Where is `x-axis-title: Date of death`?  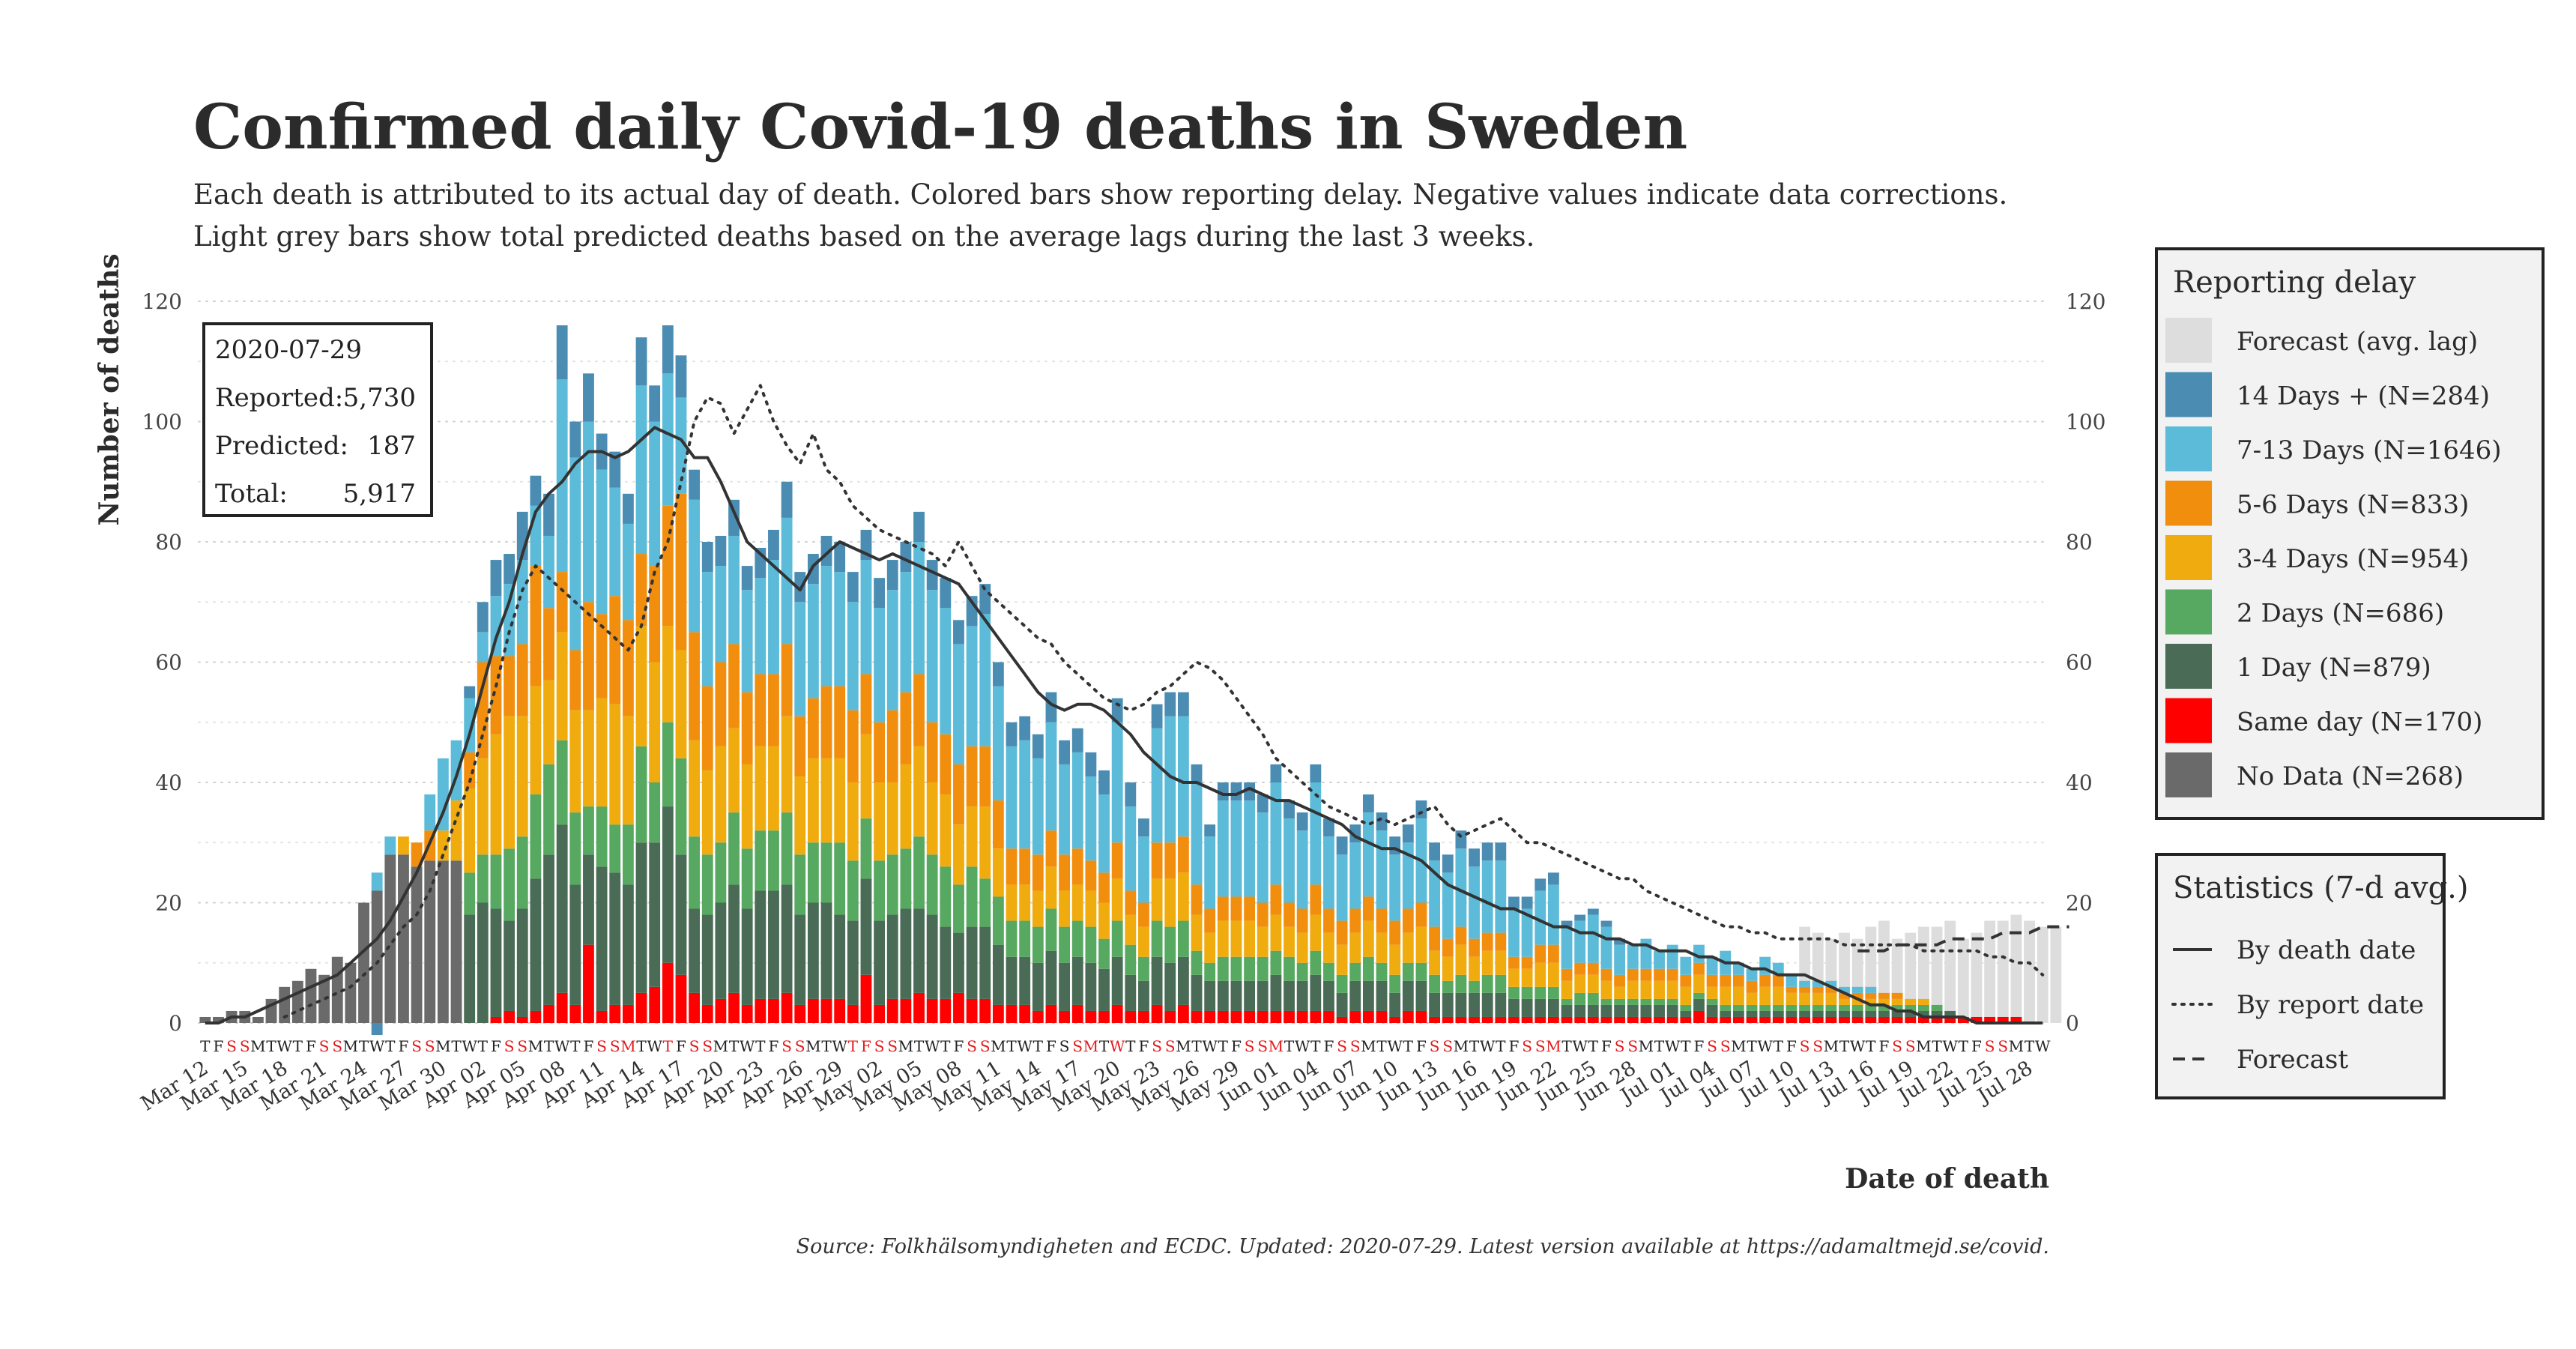 x-axis-title: Date of death is located at coordinates (1947, 1179).